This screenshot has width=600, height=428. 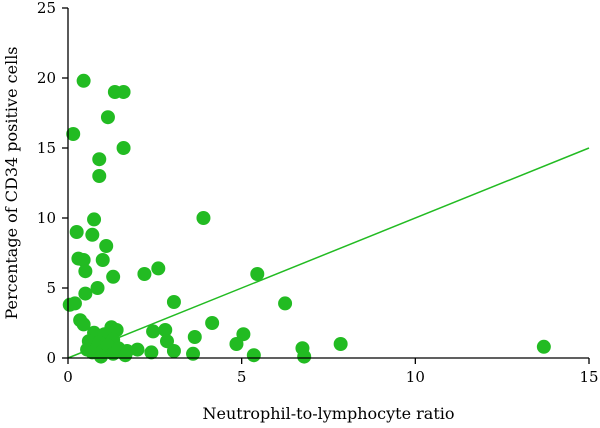 I want to click on y-tick-label: 10, so click(x=46, y=218).